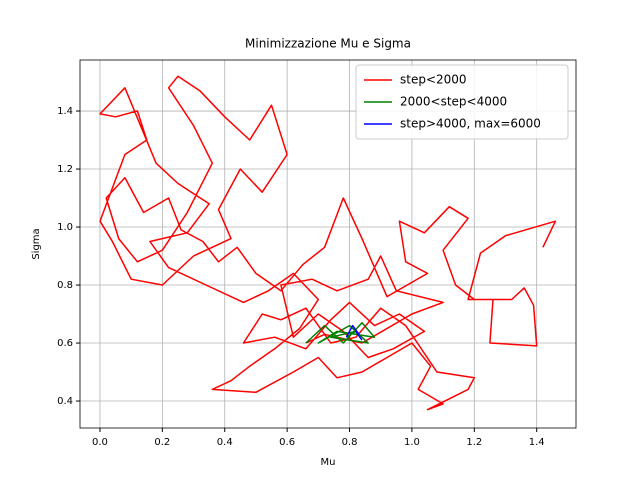 The image size is (640, 484). I want to click on x-tick-label: 1.0, so click(412, 442).